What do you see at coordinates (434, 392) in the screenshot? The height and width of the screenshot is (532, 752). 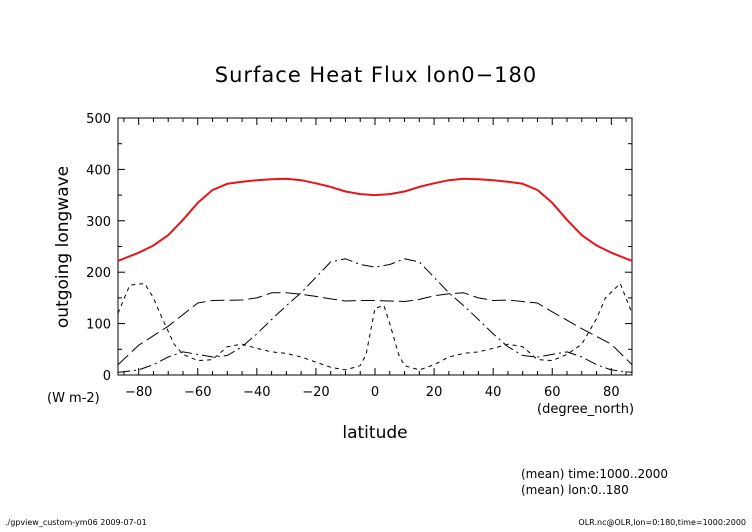 I see `x-tick-label: 20` at bounding box center [434, 392].